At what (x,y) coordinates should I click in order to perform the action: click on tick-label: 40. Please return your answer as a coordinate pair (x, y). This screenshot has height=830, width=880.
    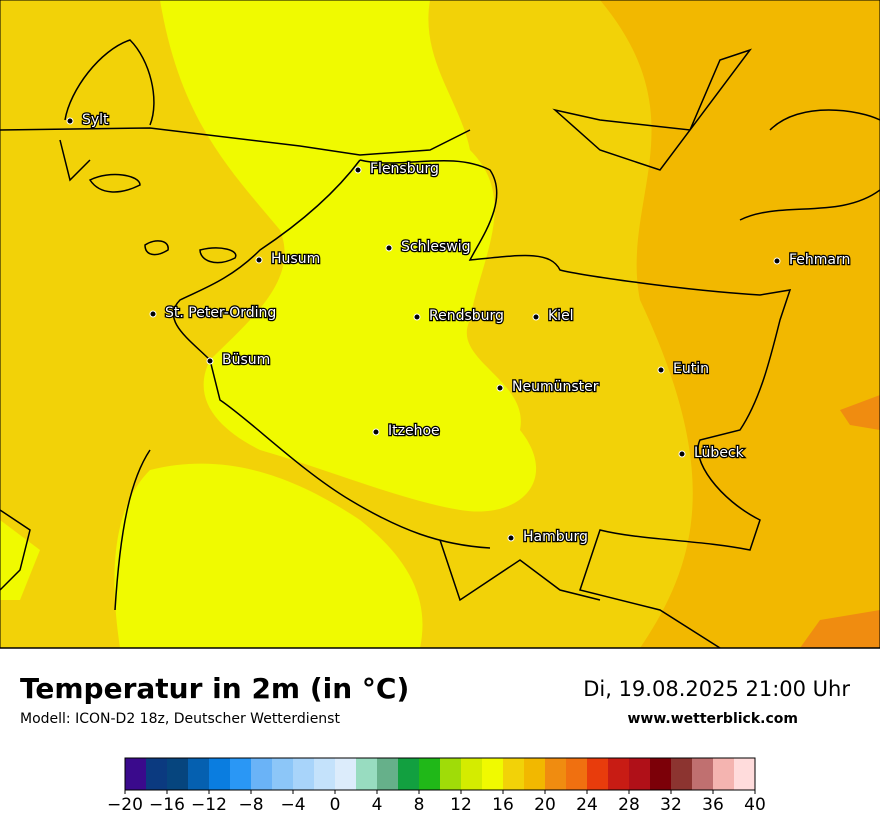
    Looking at the image, I should click on (755, 805).